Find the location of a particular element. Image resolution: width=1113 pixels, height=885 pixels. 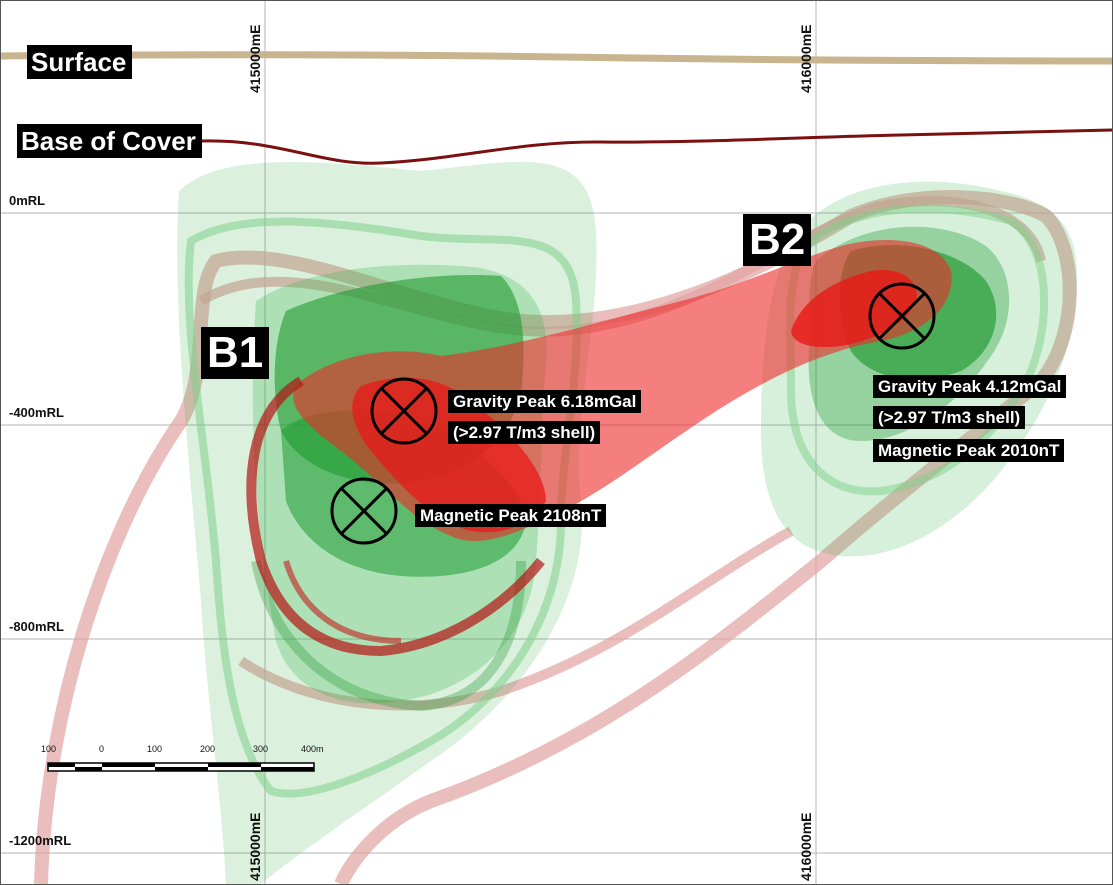

b1-magnetic-annotation: Magnetic Peak 2108nT is located at coordinates (511, 515).